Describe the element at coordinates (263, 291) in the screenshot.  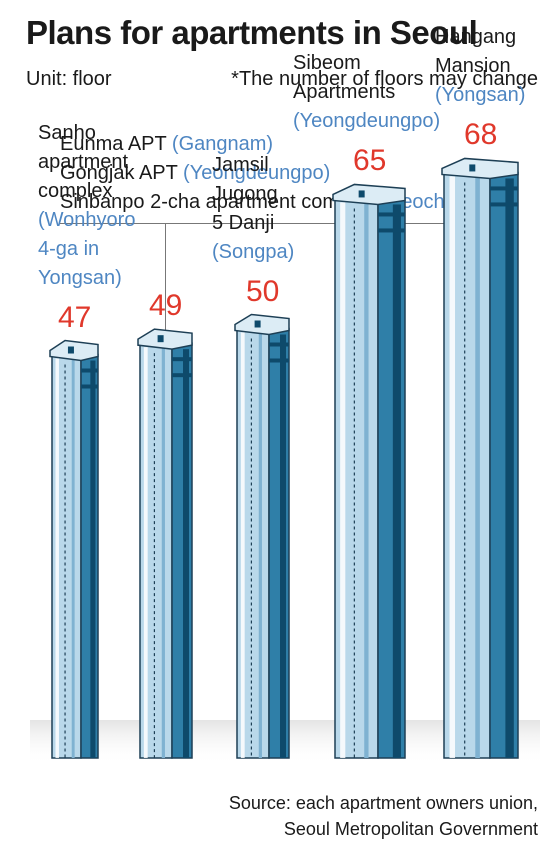
I see `value-label: 50` at that location.